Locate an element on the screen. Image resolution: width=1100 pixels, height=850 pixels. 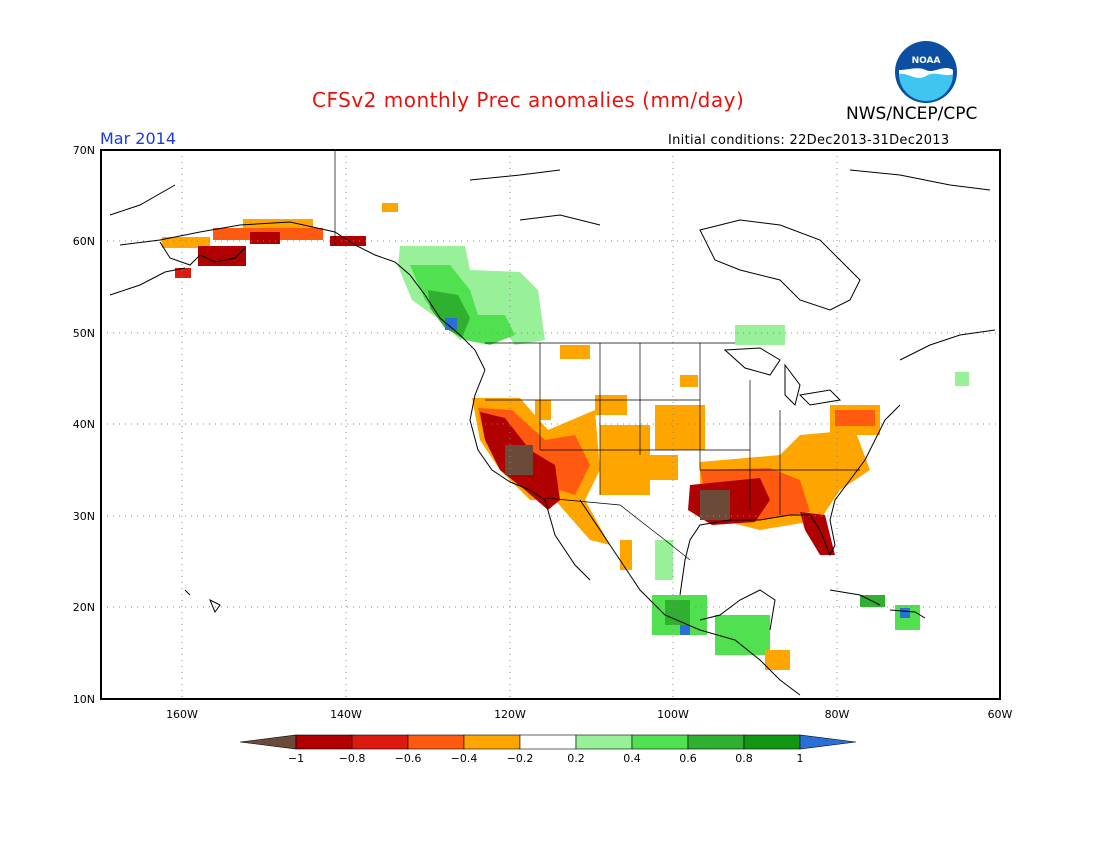
lon-label: 100W is located at coordinates (673, 714).